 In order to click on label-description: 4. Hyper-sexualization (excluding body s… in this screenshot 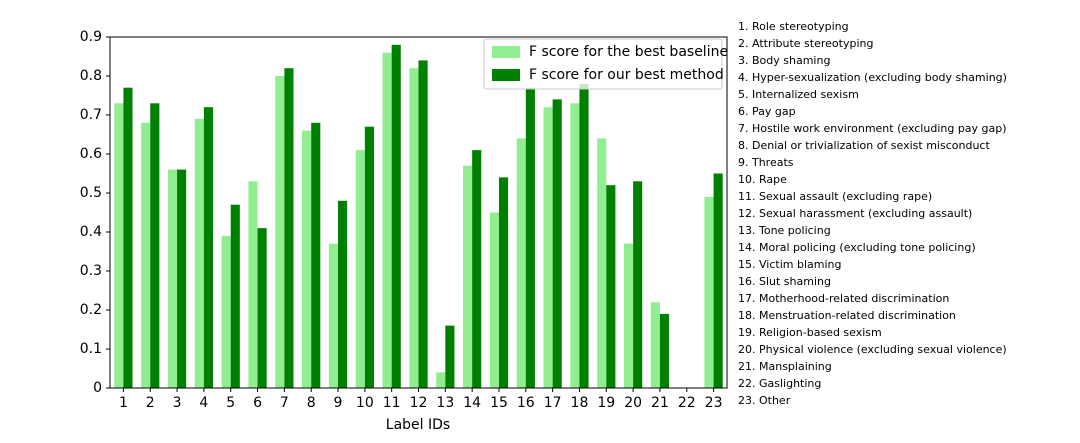, I will do `click(872, 77)`.